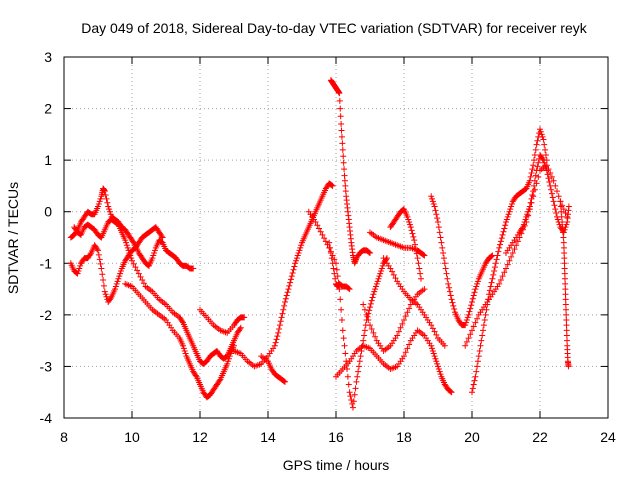 The height and width of the screenshot is (480, 640). Describe the element at coordinates (46, 237) in the screenshot. I see `y-tick-labels: -4 -3 -2 -1 0 1 2 3` at that location.